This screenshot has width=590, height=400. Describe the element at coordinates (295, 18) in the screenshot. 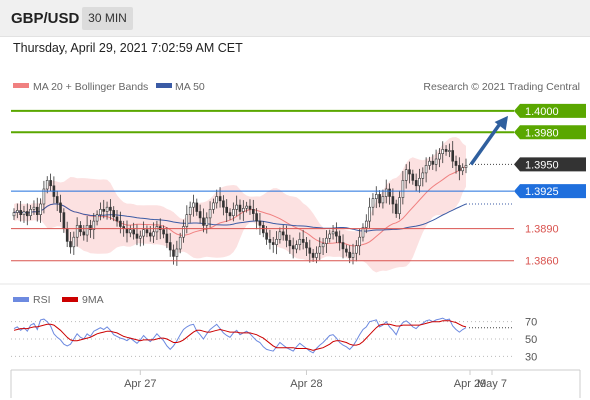

I see `header-bar: GBP/USD 30 MIN` at that location.